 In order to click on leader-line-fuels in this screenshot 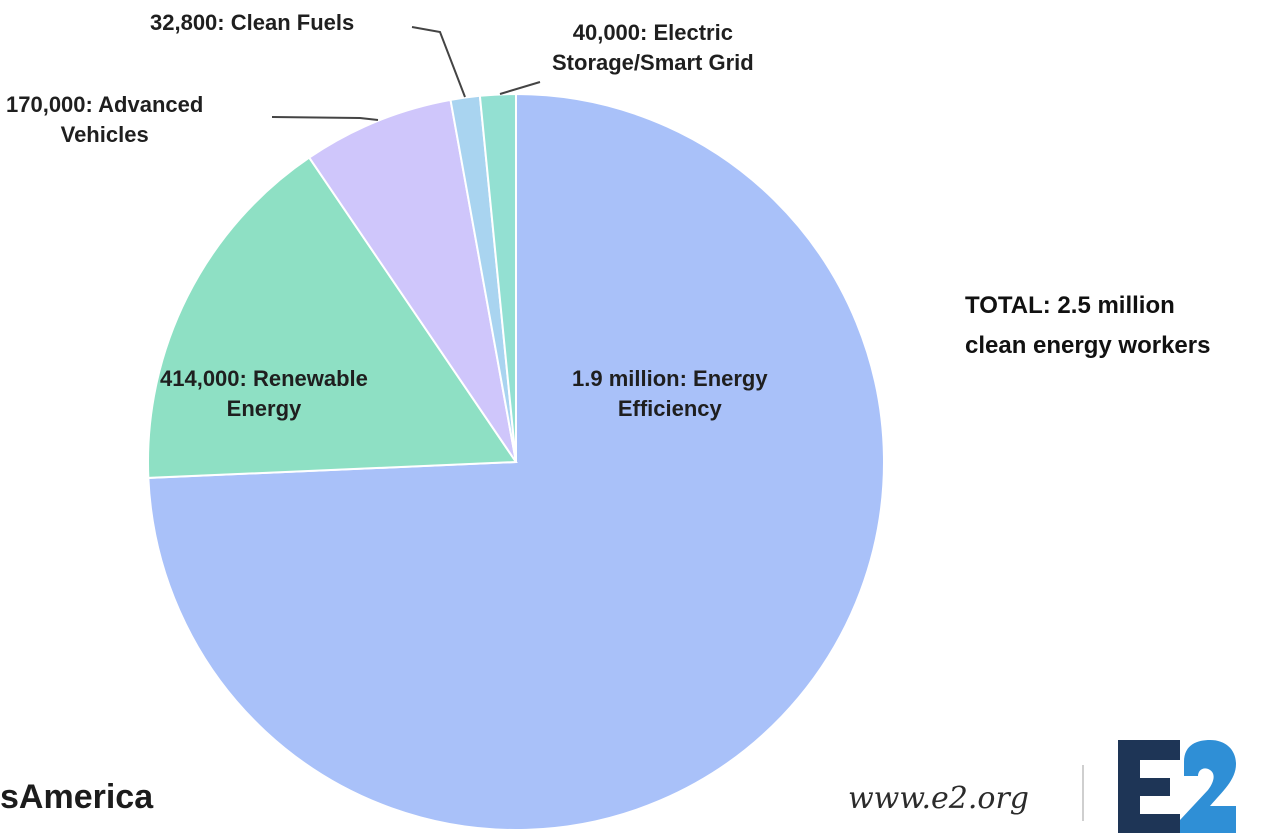, I will do `click(438, 62)`.